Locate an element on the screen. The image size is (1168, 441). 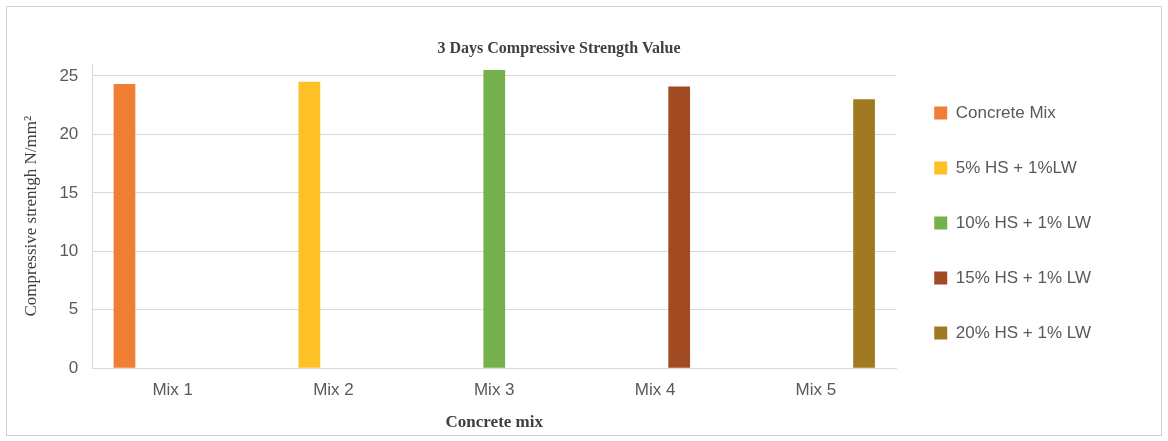
x-axis-title: Concrete mix is located at coordinates (494, 422).